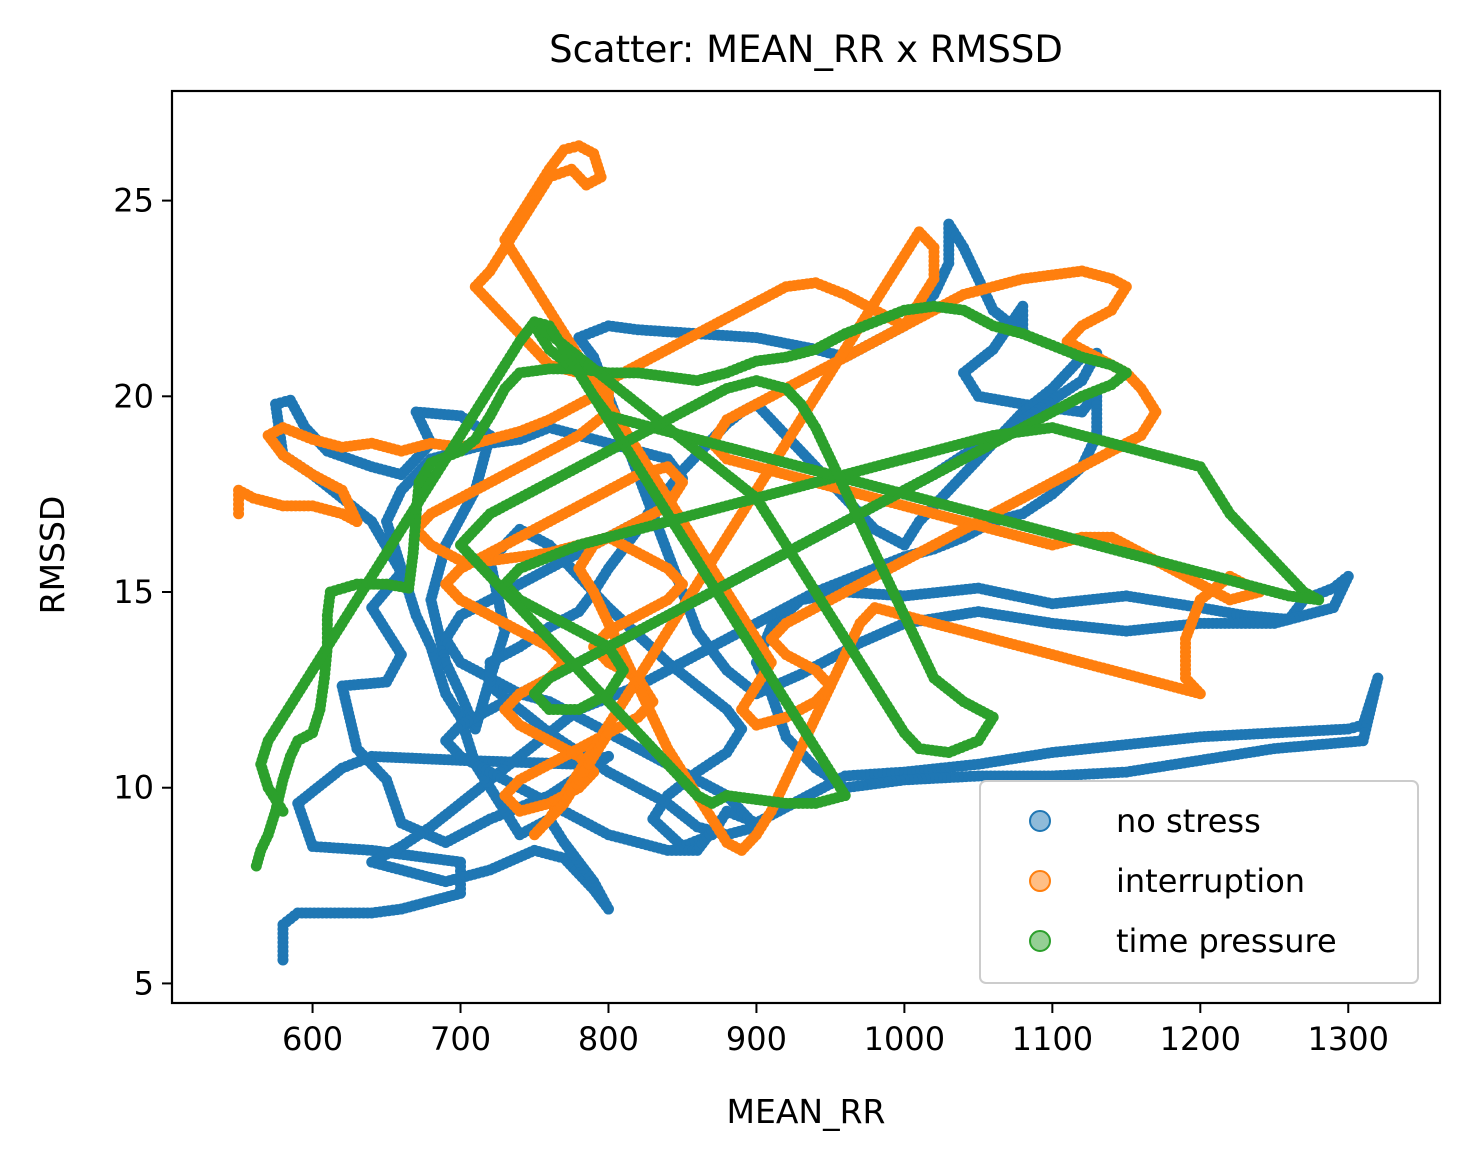 This screenshot has height=1165, width=1470. I want to click on data-point, so click(608, 733).